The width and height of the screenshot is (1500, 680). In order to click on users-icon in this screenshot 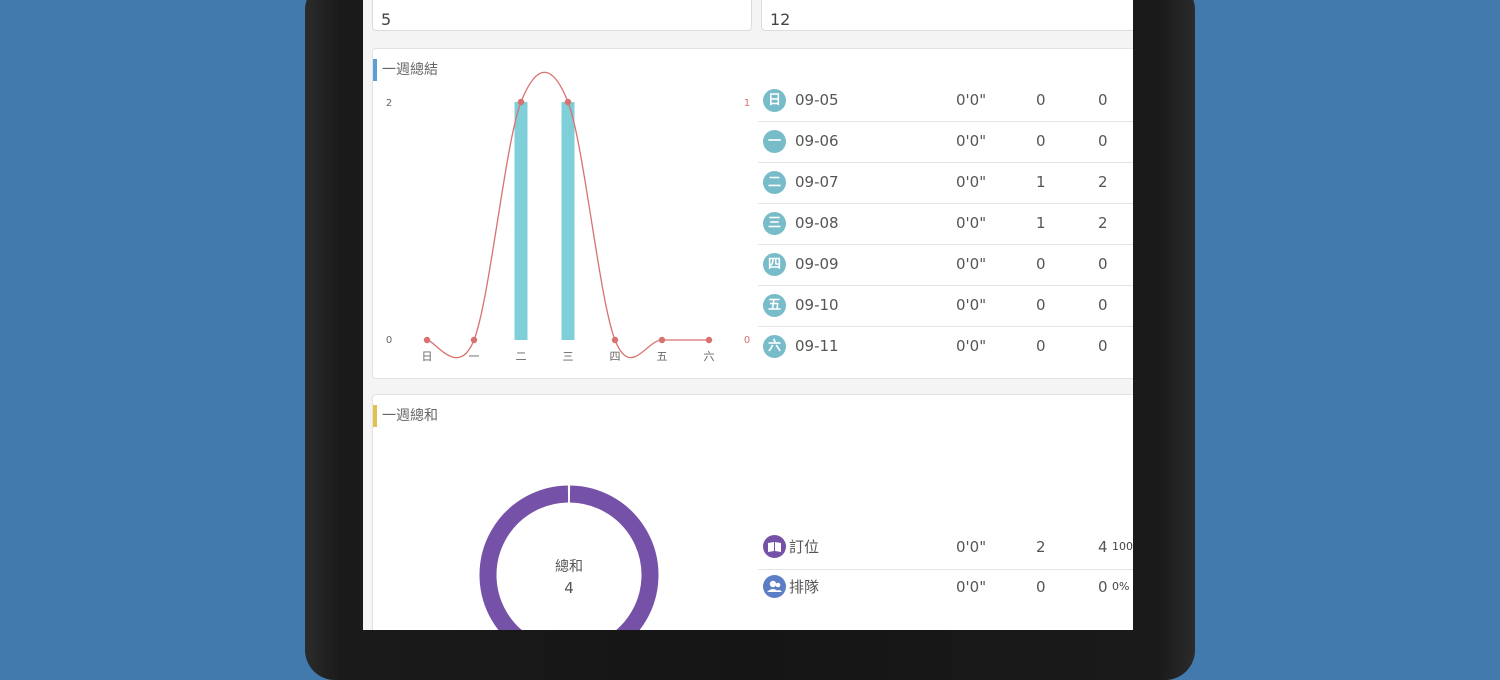, I will do `click(774, 586)`.